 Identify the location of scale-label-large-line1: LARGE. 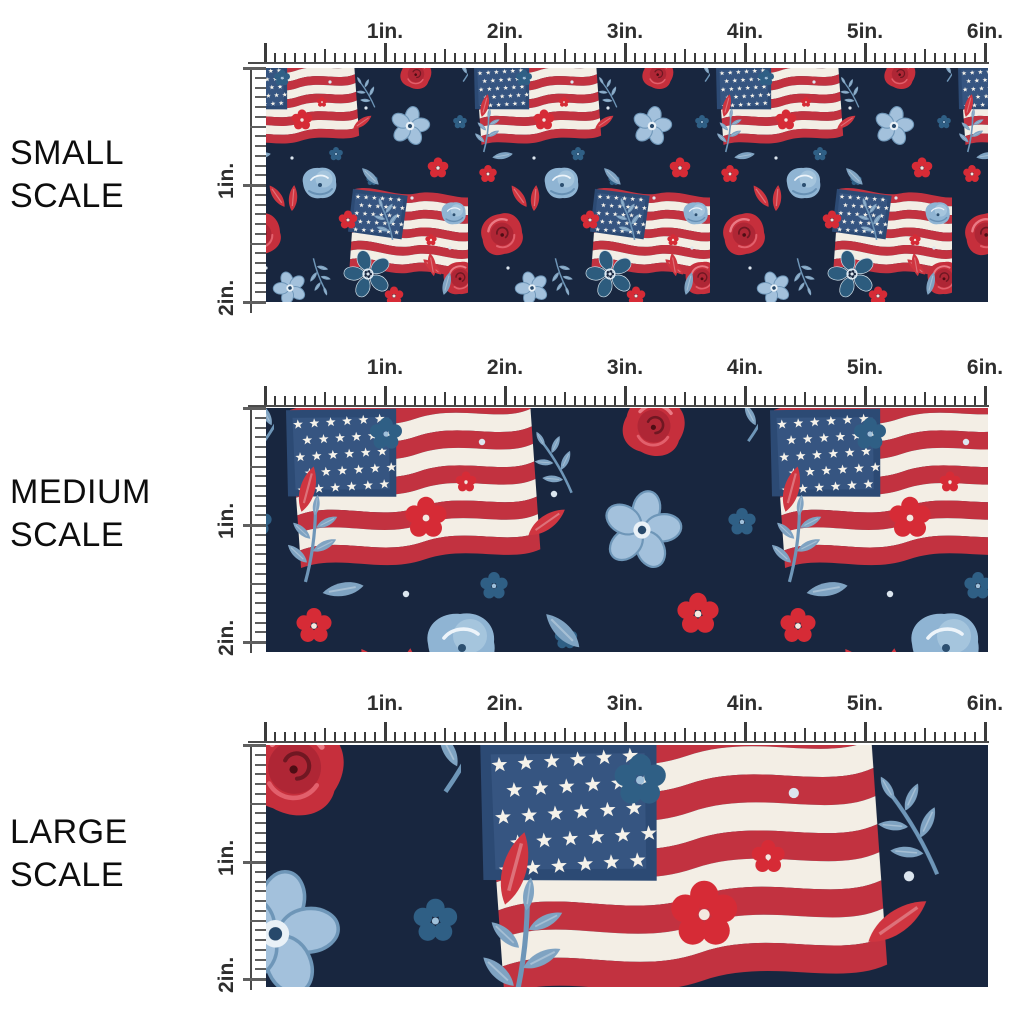
(69, 832).